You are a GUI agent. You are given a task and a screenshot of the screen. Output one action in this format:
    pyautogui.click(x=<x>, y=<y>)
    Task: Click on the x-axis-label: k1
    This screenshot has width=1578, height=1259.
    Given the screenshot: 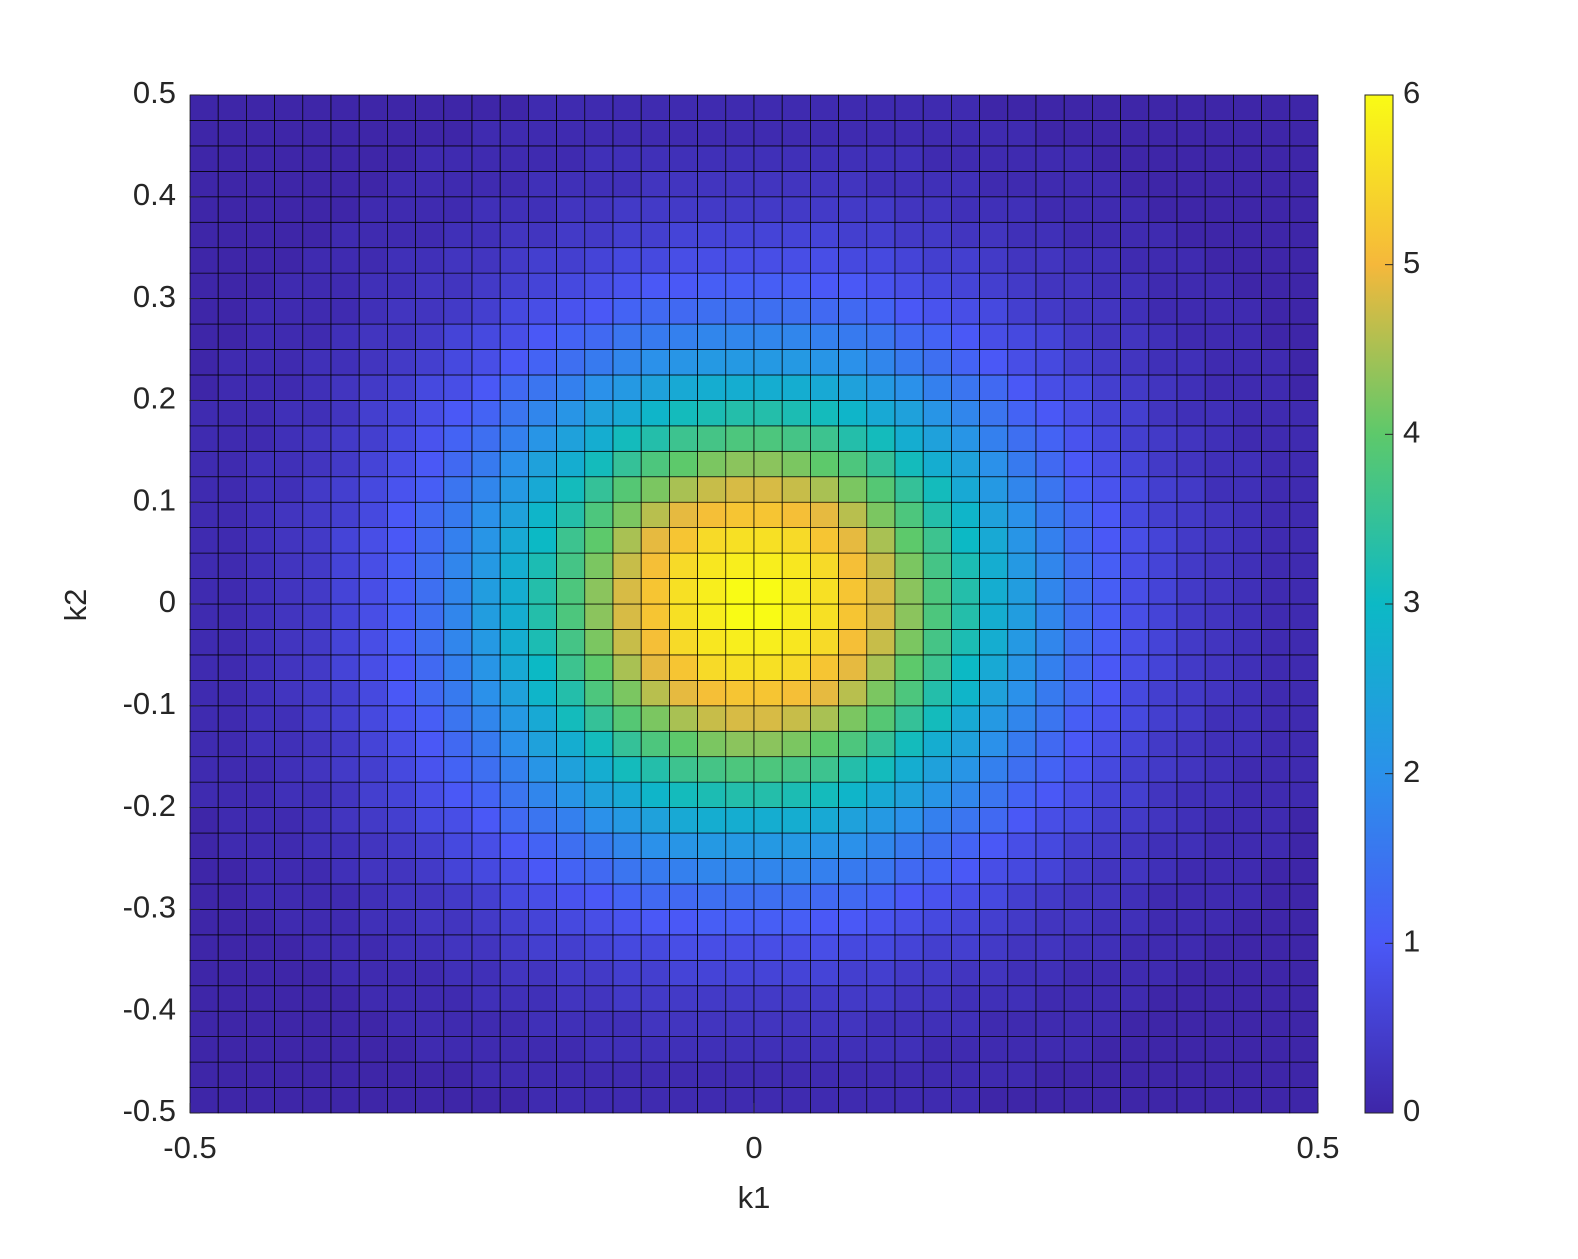 What is the action you would take?
    pyautogui.click(x=754, y=1197)
    